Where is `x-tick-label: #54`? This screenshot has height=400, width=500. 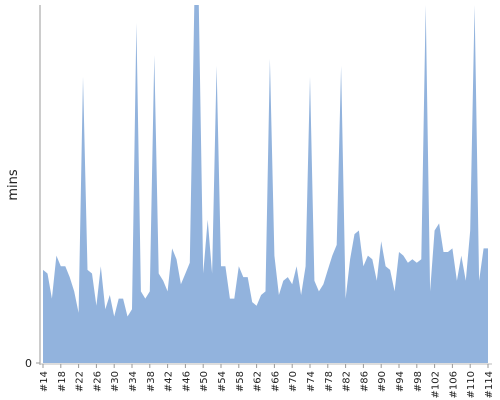 x-tick-label: #54 is located at coordinates (222, 381).